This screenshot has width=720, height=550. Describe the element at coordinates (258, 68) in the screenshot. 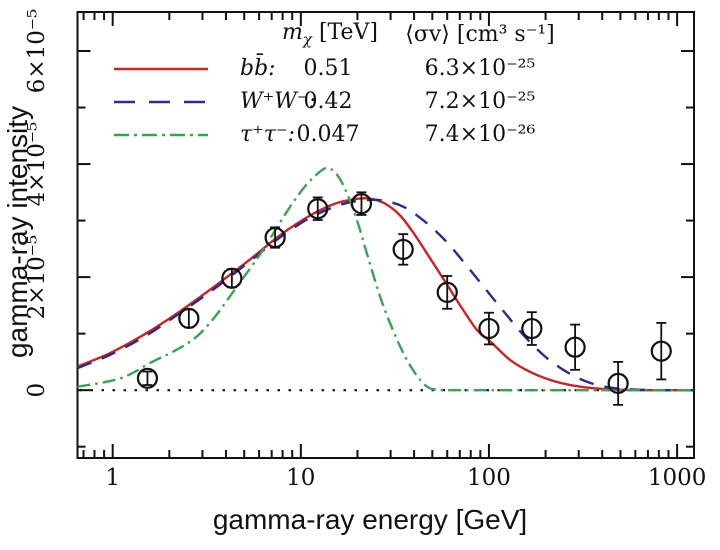

I see `legend-channel-label: bb̄:` at that location.